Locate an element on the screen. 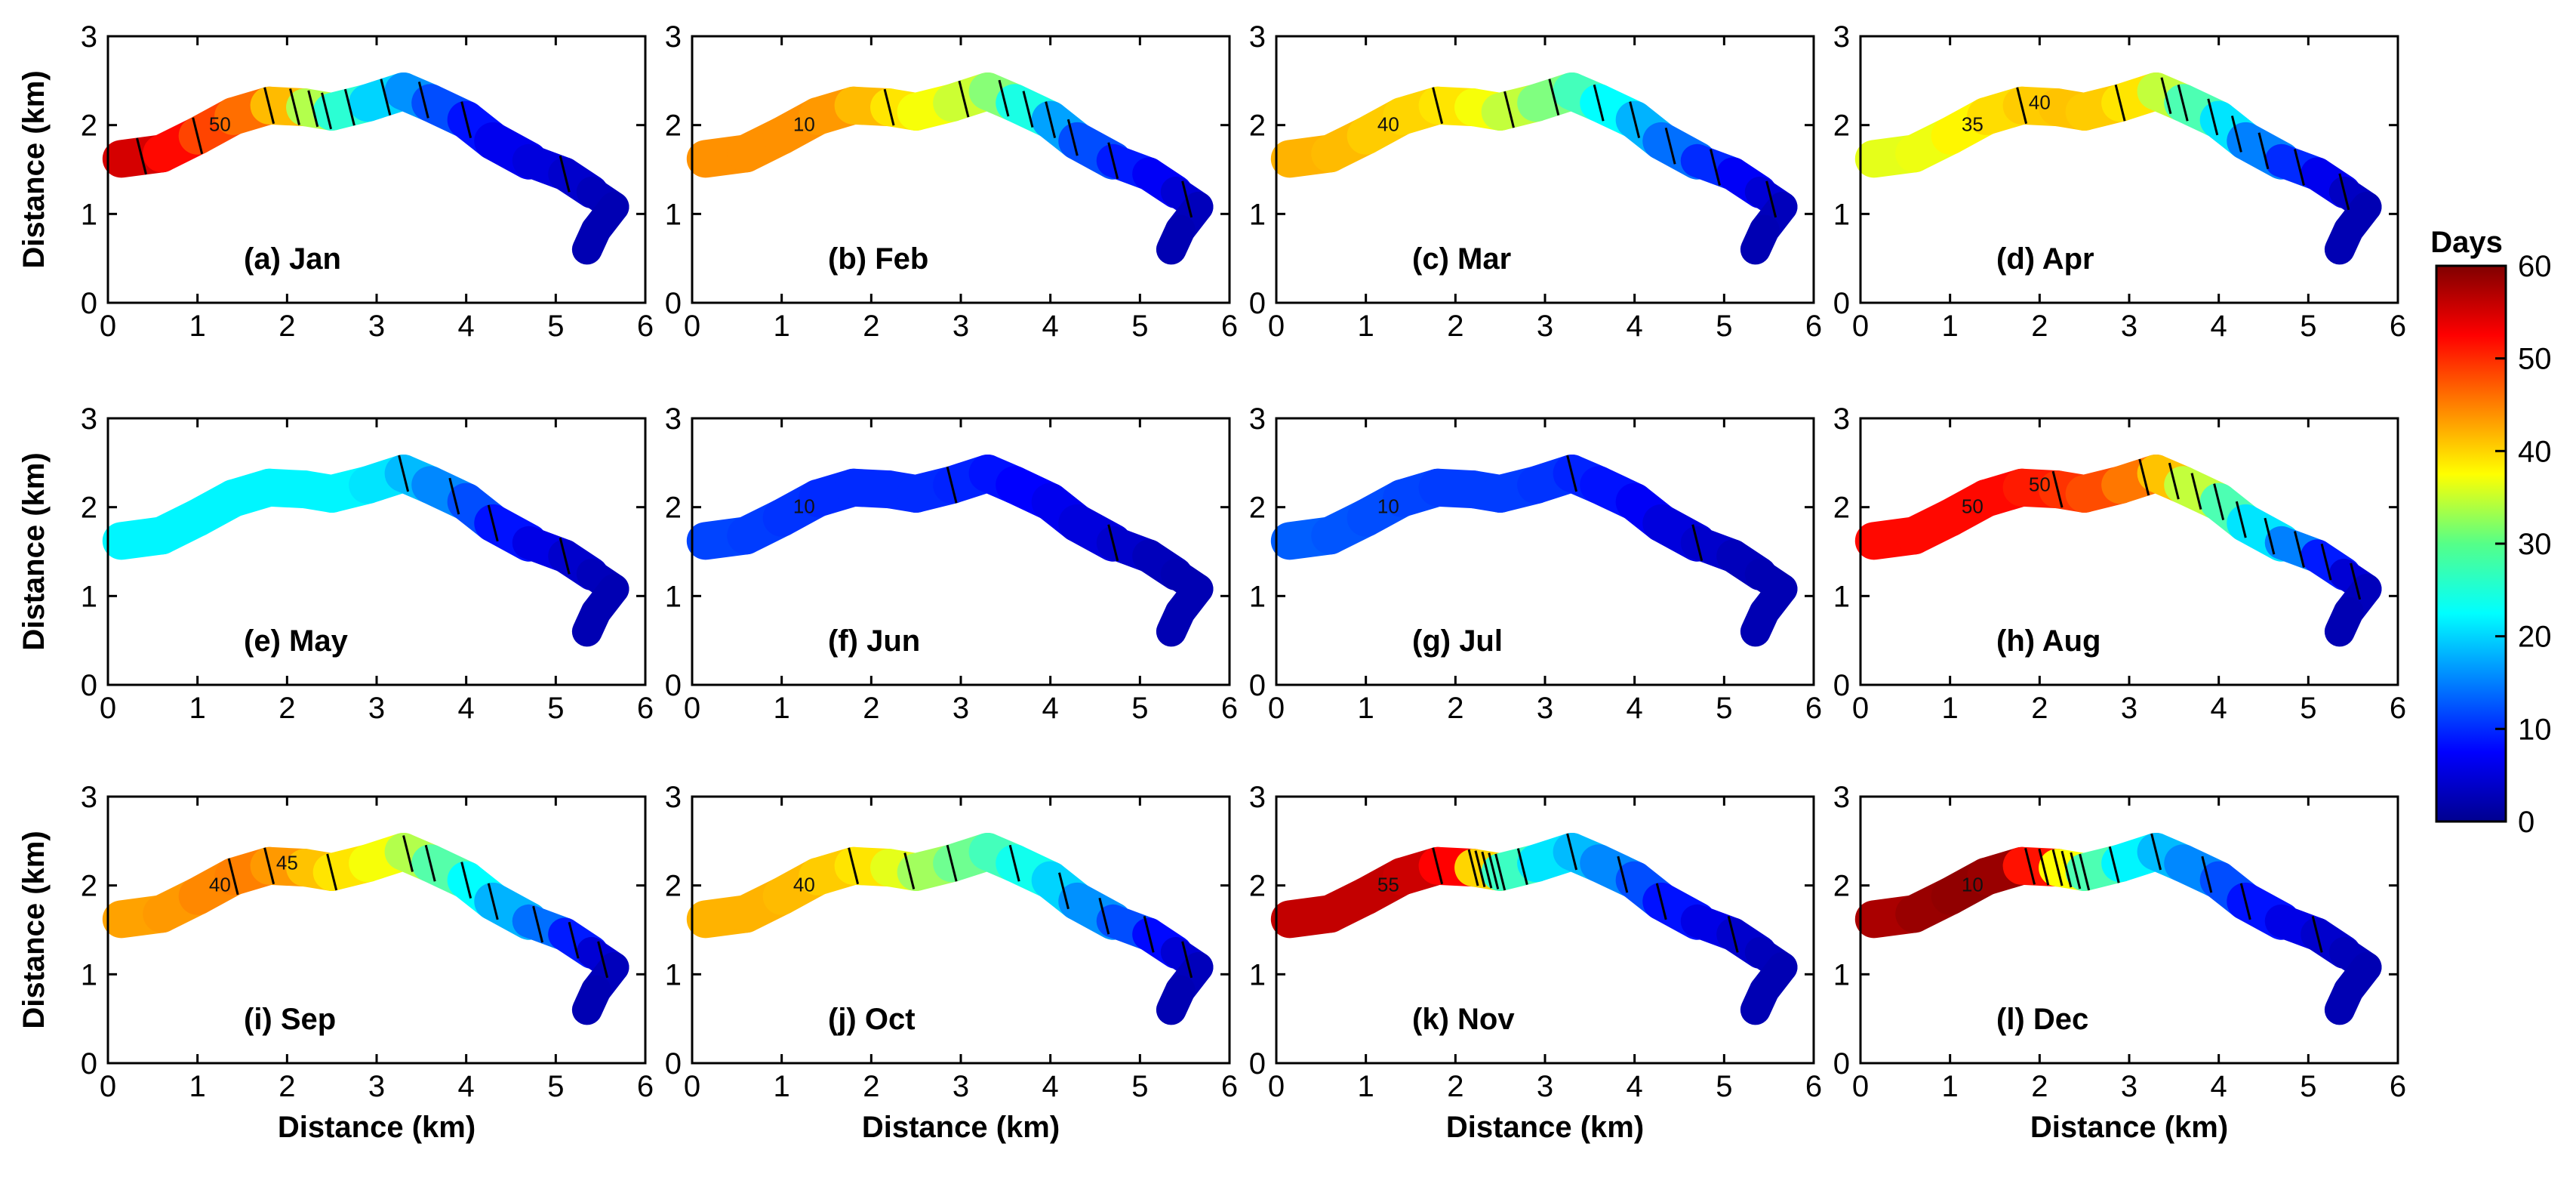  panel-label: (d) Apr is located at coordinates (2045, 259).